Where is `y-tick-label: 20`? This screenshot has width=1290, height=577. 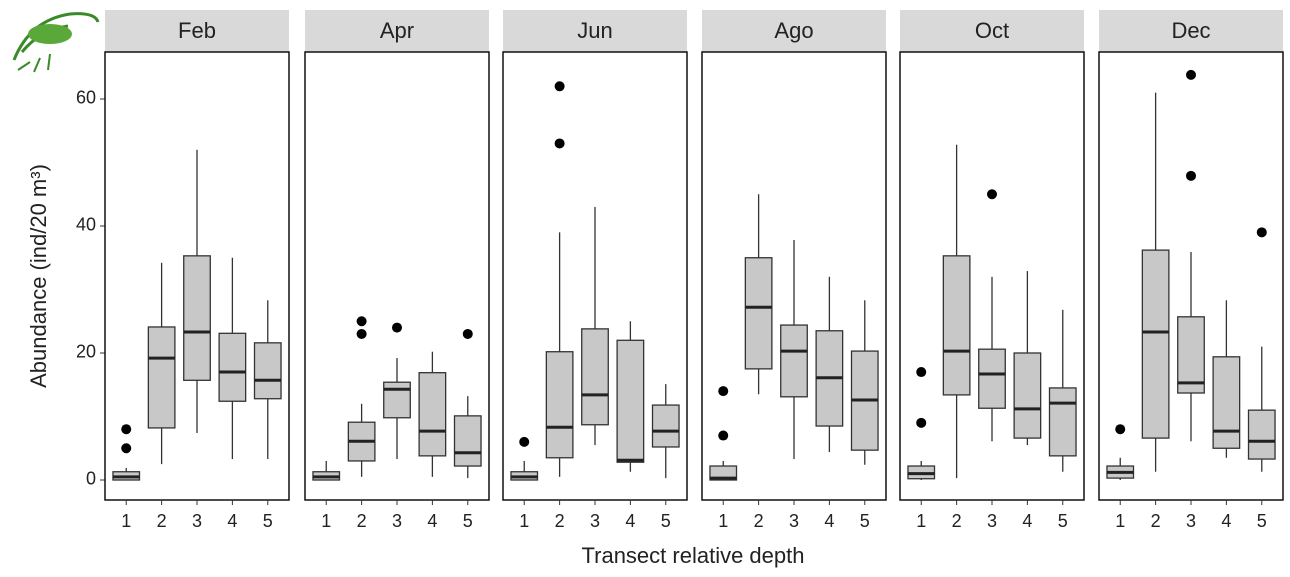 y-tick-label: 20 is located at coordinates (86, 352).